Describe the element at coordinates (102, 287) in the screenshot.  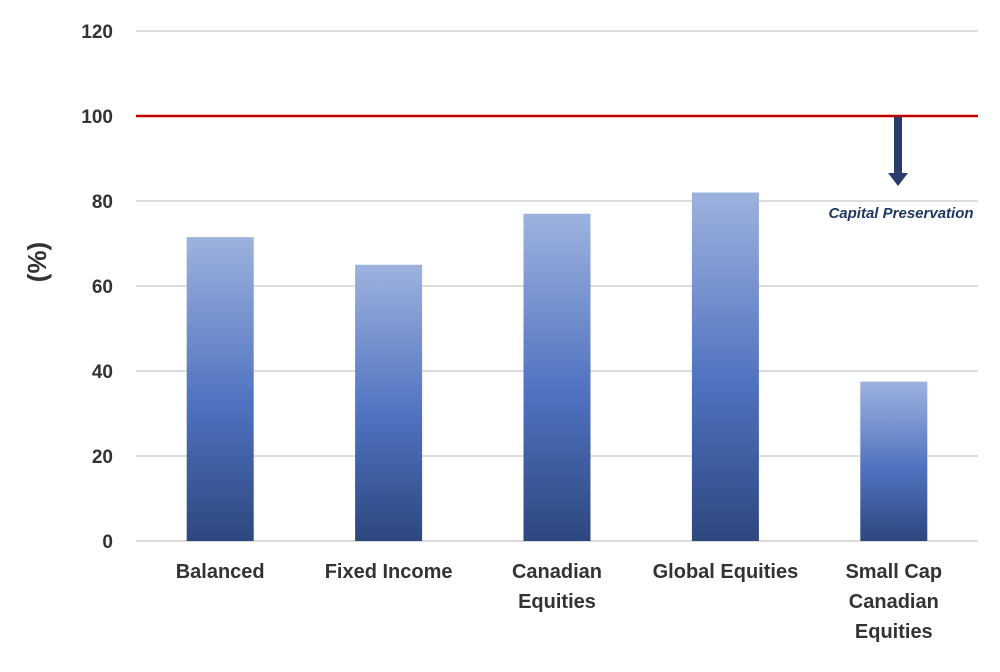
I see `y-tick-label: 60` at that location.